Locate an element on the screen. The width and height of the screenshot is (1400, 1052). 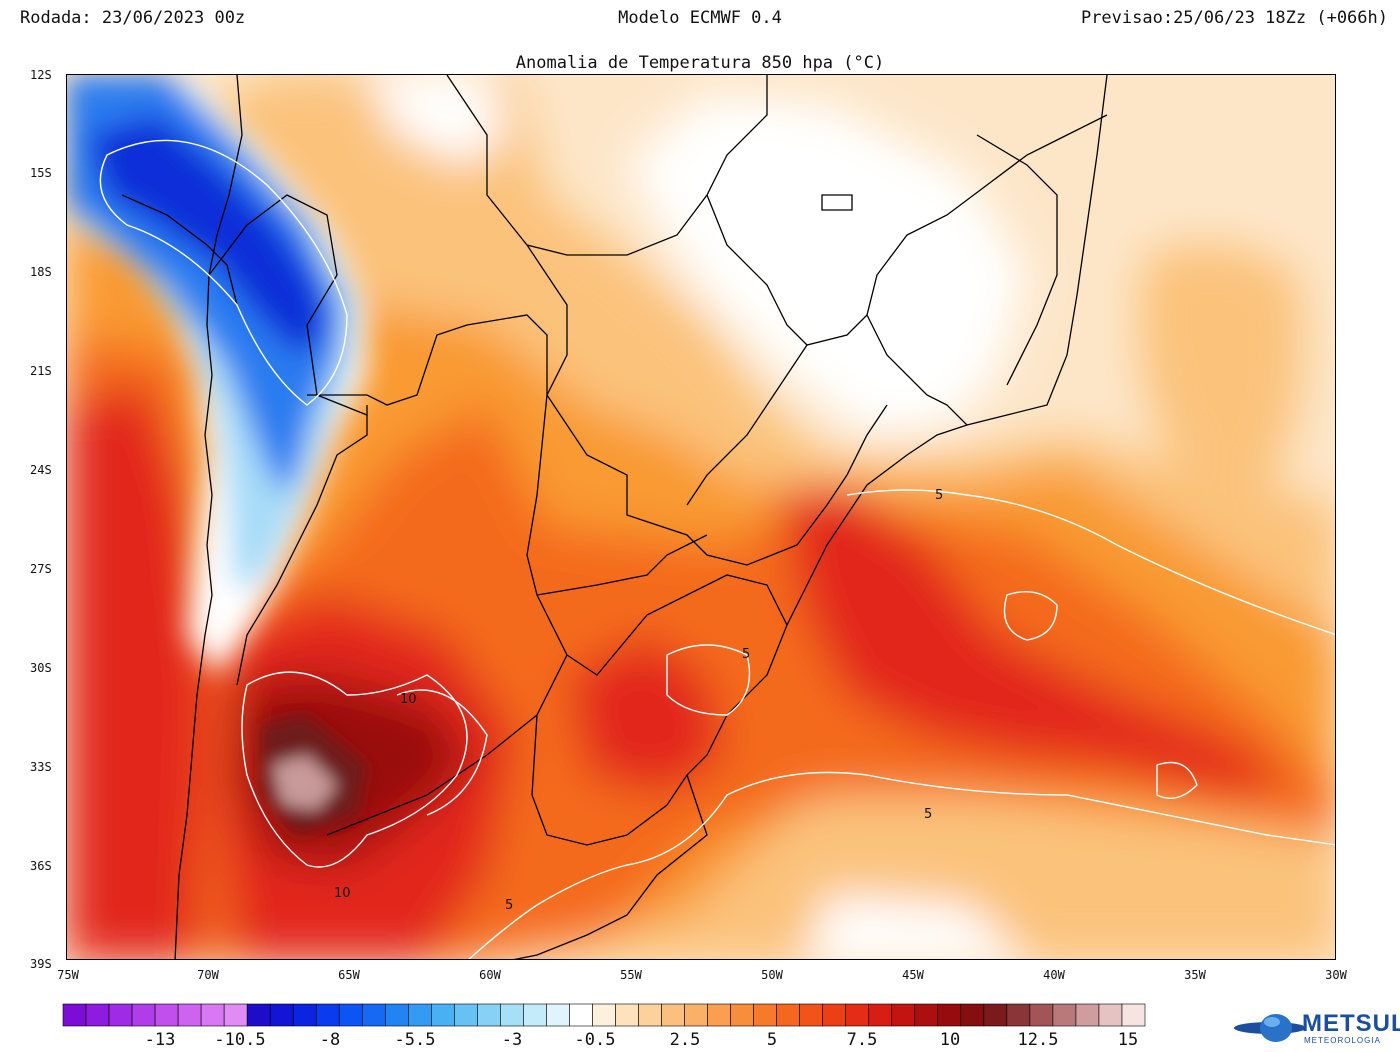
lat-label: 15S is located at coordinates (41, 173).